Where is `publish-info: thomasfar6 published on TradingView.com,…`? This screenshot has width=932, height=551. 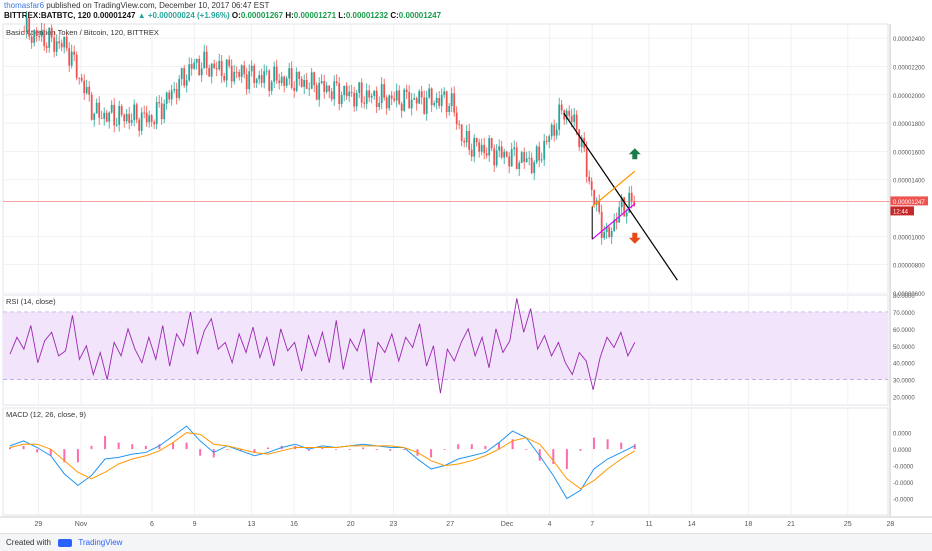 publish-info: thomasfar6 published on TradingView.com,… is located at coordinates (136, 6).